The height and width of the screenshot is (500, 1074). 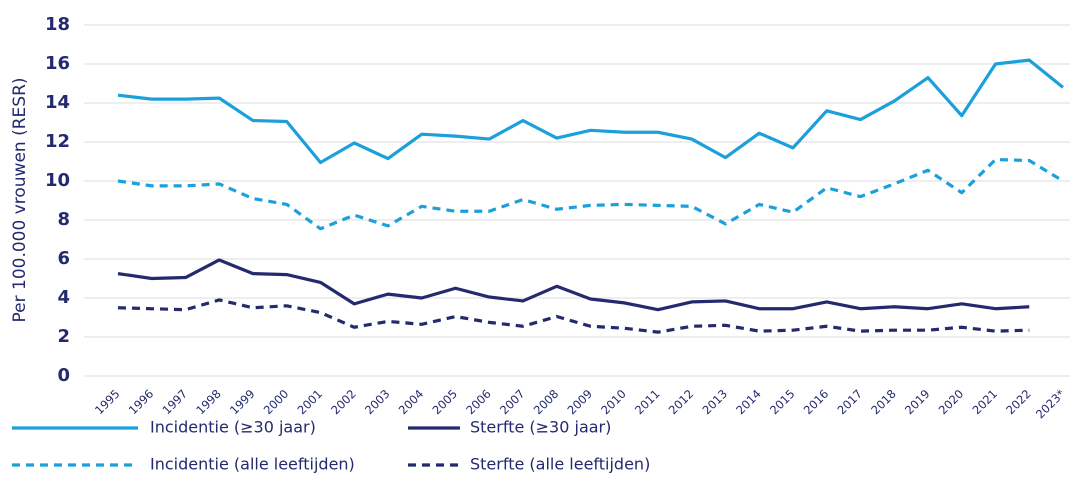 What do you see at coordinates (579, 402) in the screenshot?
I see `x-tick-label: 2009` at bounding box center [579, 402].